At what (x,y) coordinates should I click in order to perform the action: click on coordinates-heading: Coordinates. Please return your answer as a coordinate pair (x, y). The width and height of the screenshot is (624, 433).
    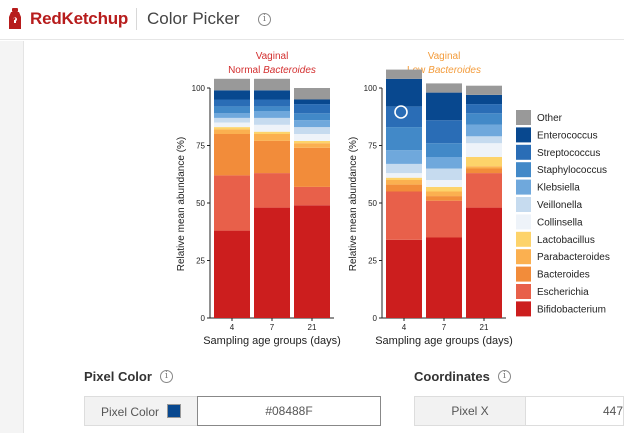
    Looking at the image, I should click on (452, 376).